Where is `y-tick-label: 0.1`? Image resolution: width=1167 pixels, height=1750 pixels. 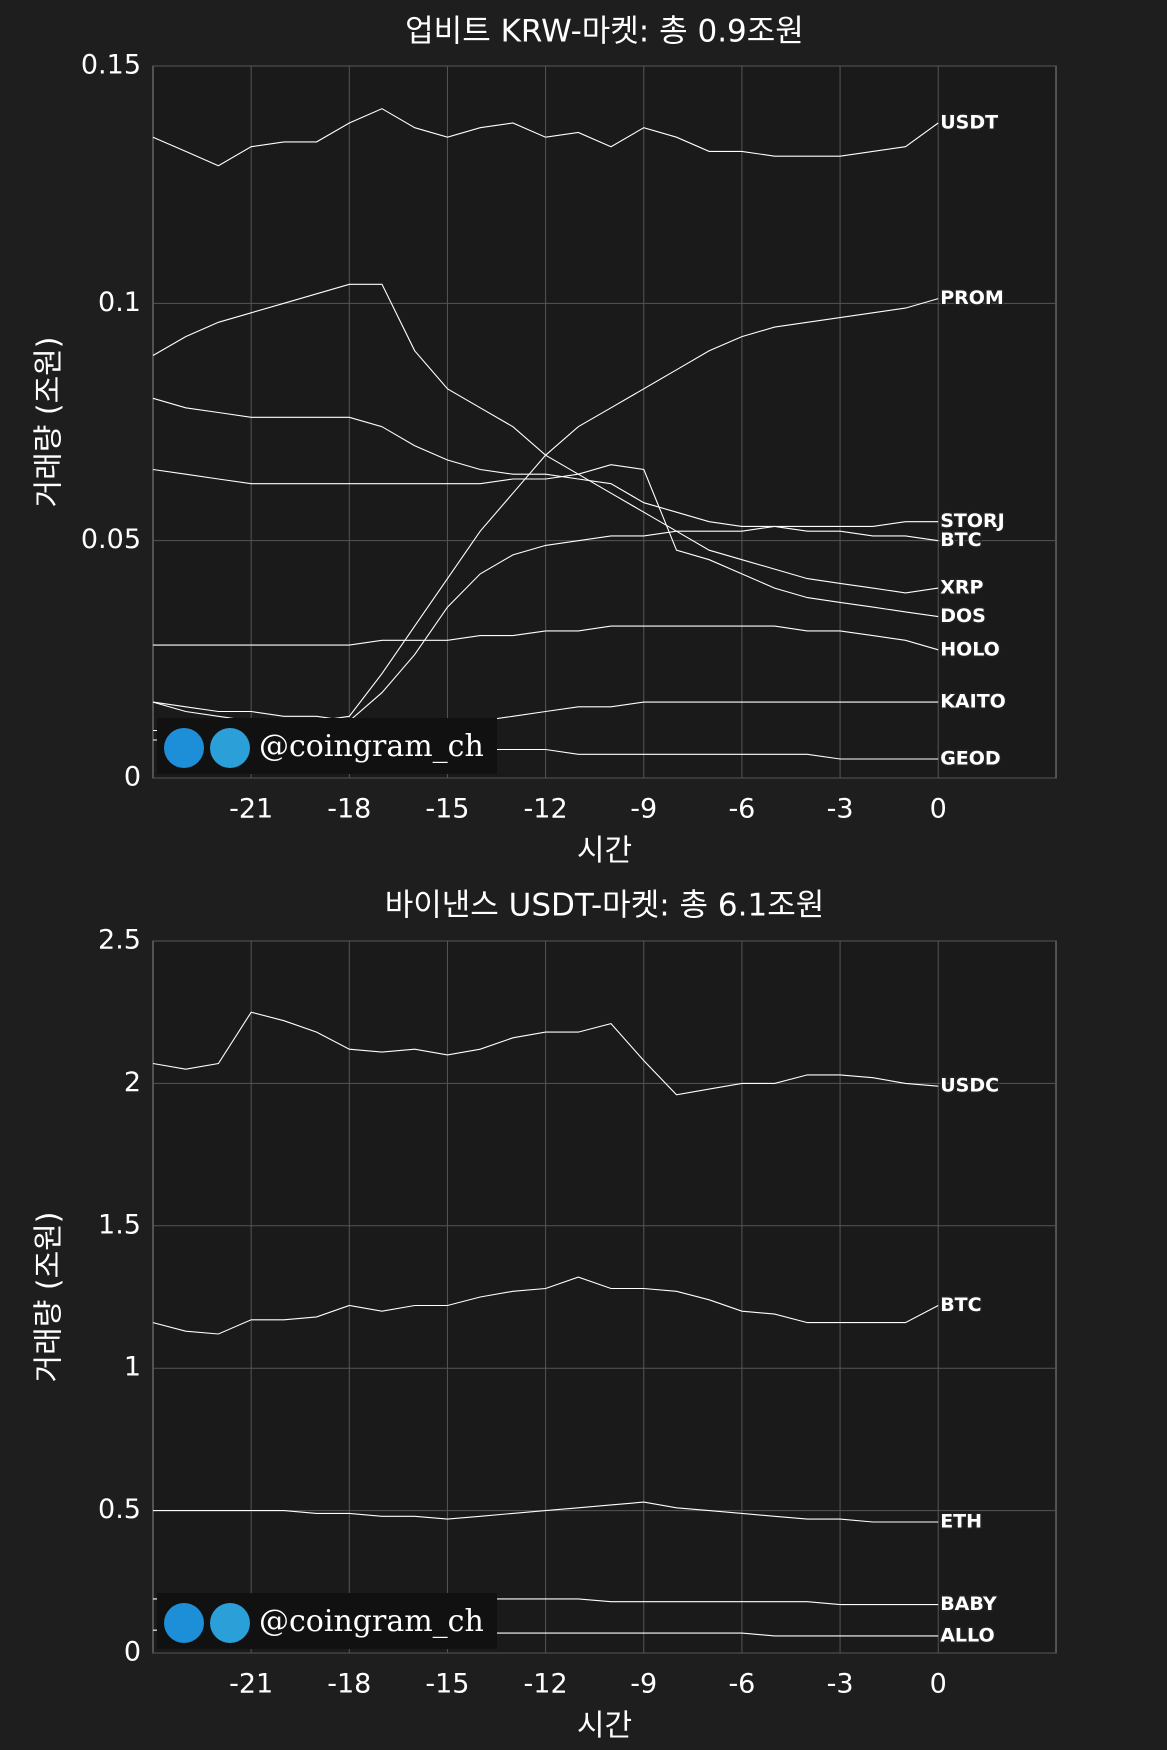
y-tick-label: 0.1 is located at coordinates (119, 302).